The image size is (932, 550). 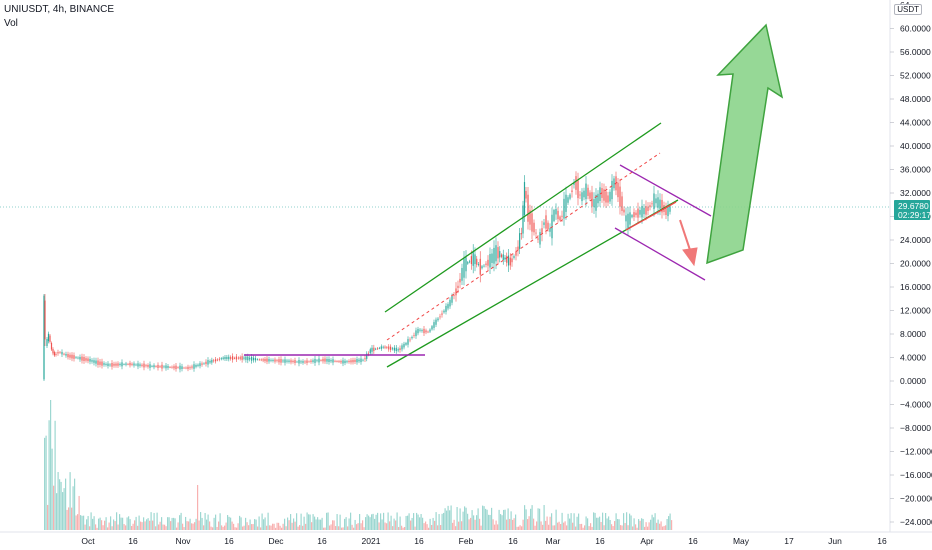 I want to click on price-tick-label: −4.0000, so click(x=915, y=405).